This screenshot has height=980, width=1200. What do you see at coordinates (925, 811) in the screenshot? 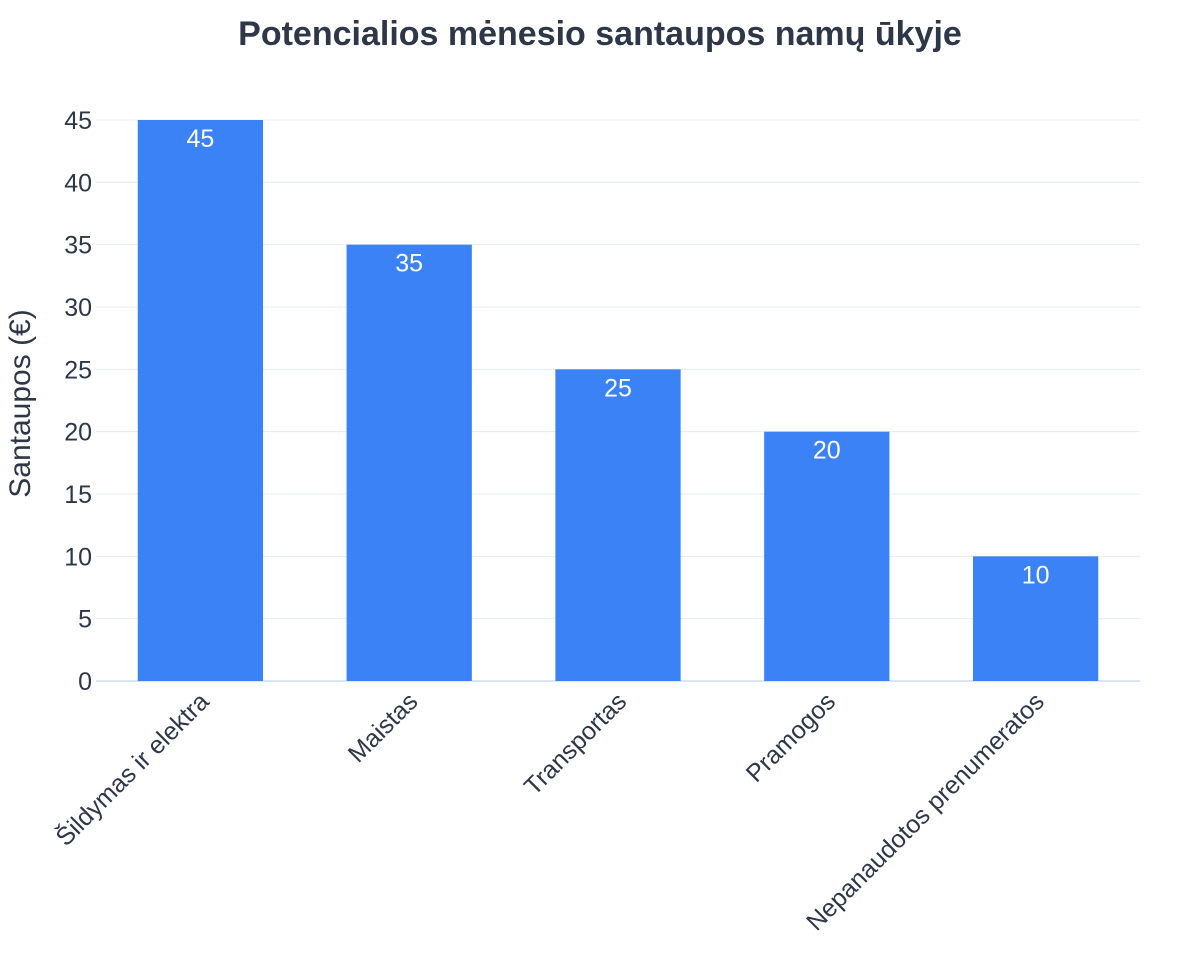
I see `x-category-label: Nepanaudotos prenumeratos` at bounding box center [925, 811].